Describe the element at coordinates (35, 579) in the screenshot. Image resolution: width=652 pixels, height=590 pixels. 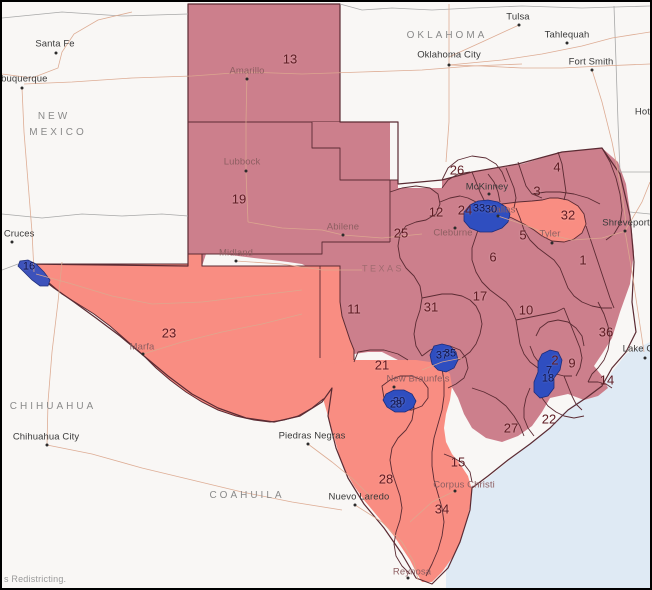
I see `attribution-text: s Redistricting.` at that location.